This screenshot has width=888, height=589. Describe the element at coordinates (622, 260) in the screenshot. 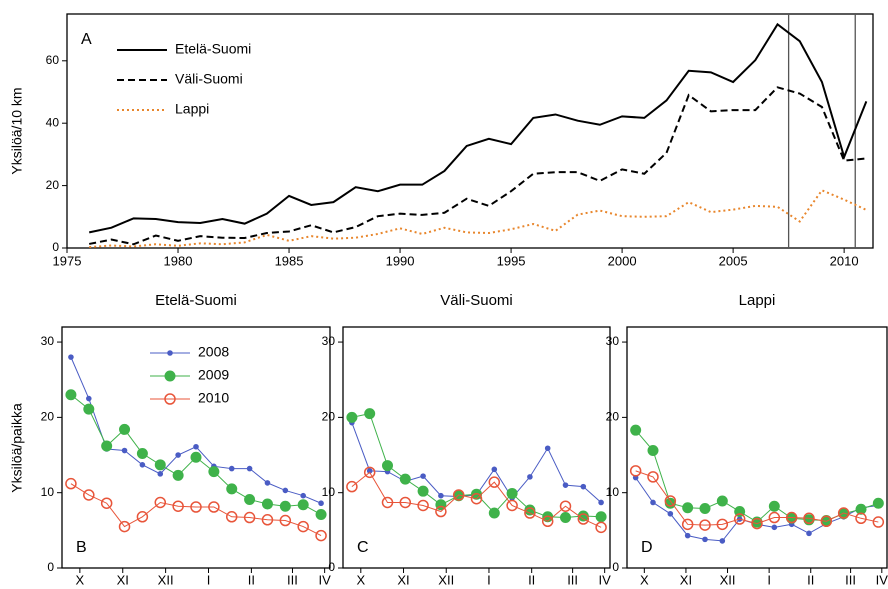

I see `x-tick-label: 2000` at that location.